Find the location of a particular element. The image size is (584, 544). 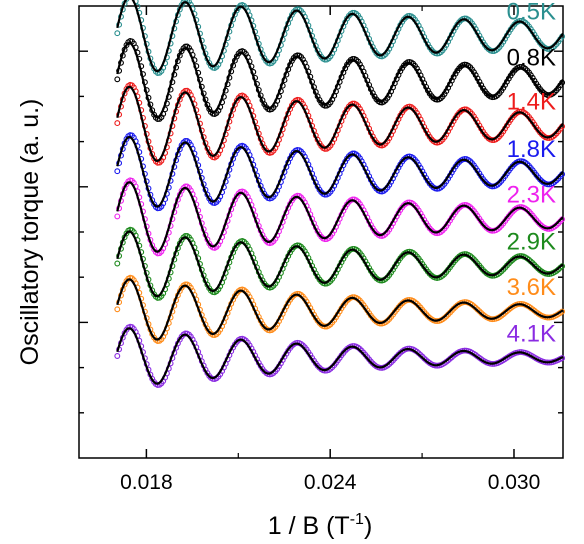

series-4.1K is located at coordinates (340, 355).